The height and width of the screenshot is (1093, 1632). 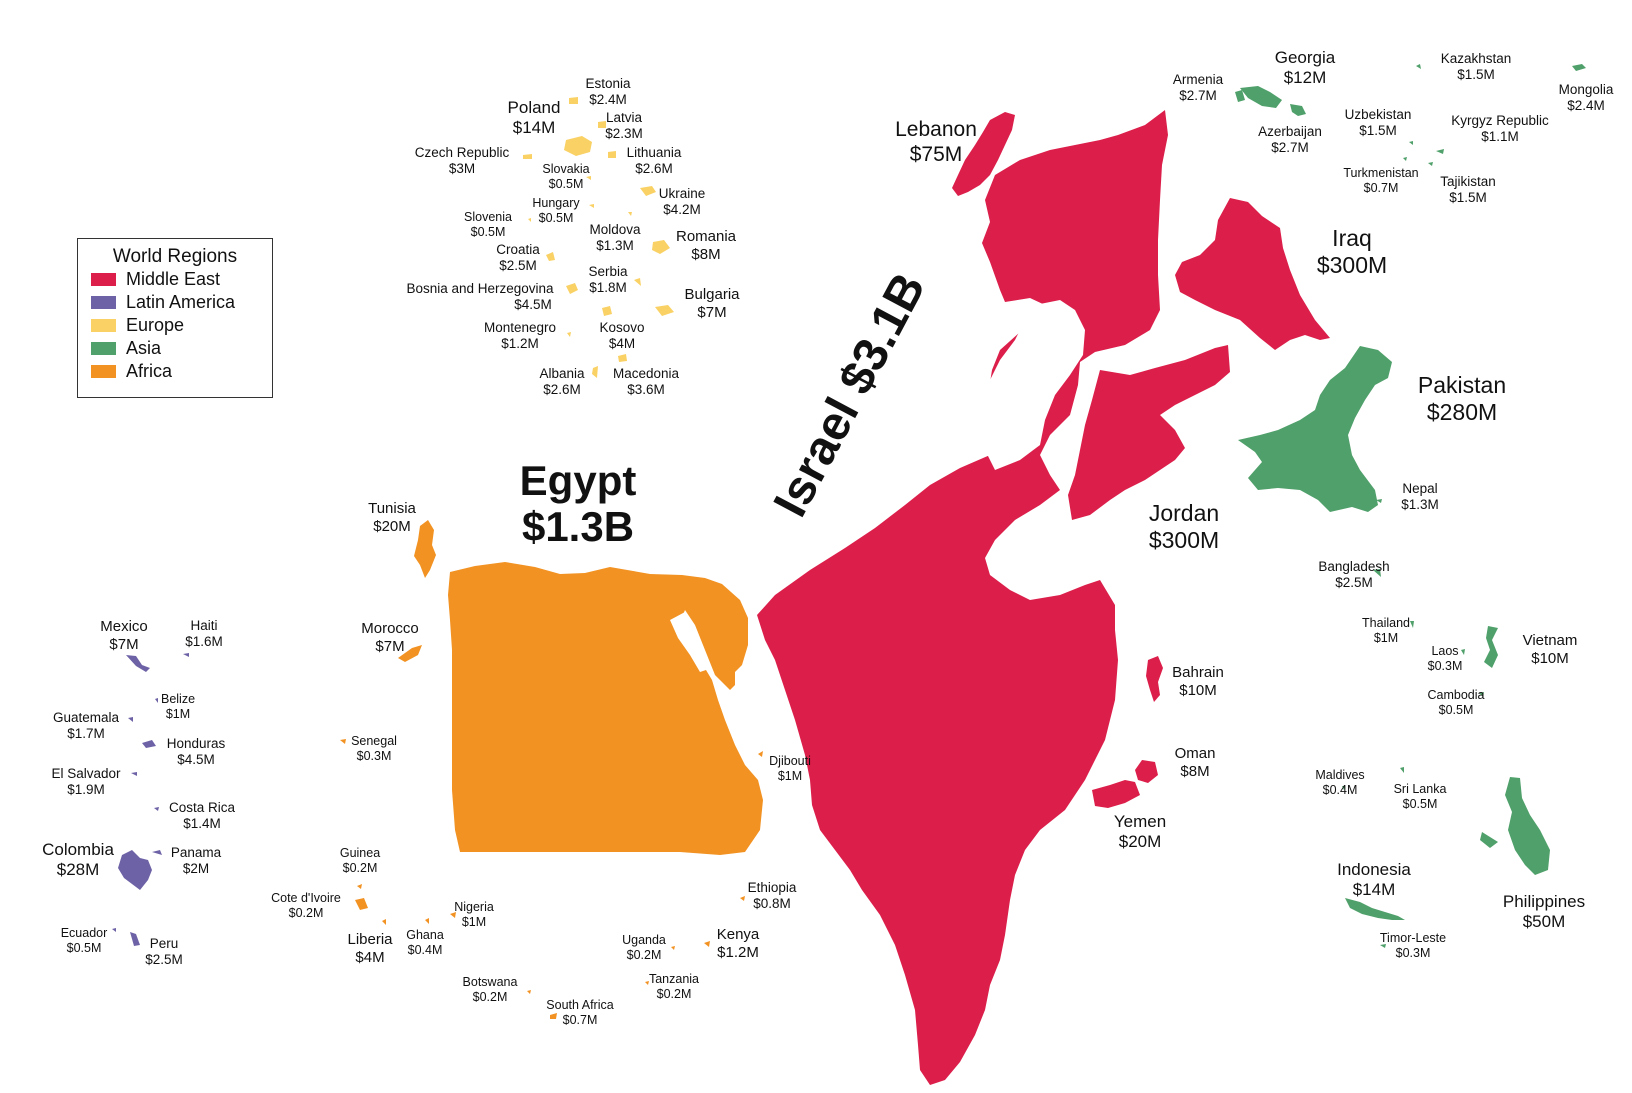 I want to click on pakistan-amount: $280M, so click(x=1462, y=412).